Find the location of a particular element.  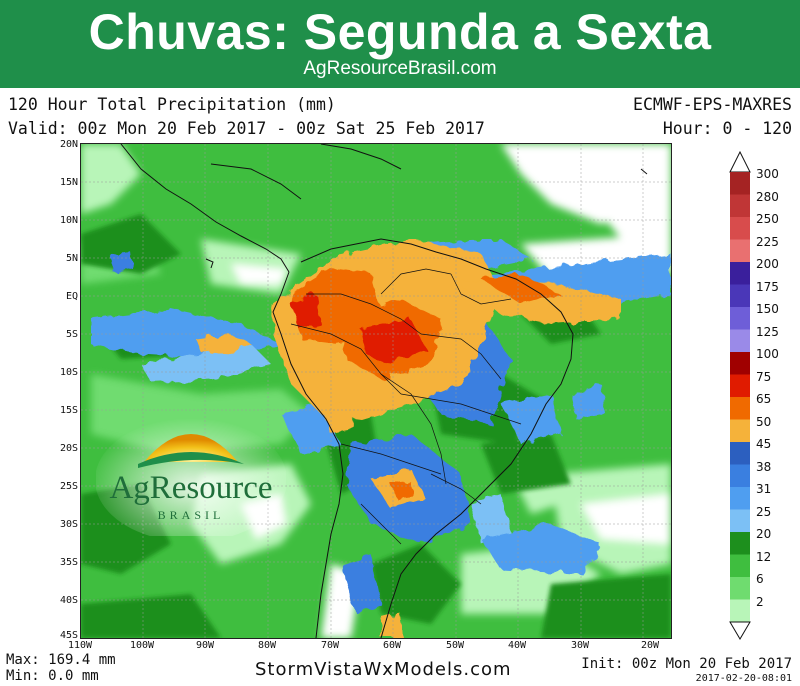

legend-label: 65 is located at coordinates (764, 399).